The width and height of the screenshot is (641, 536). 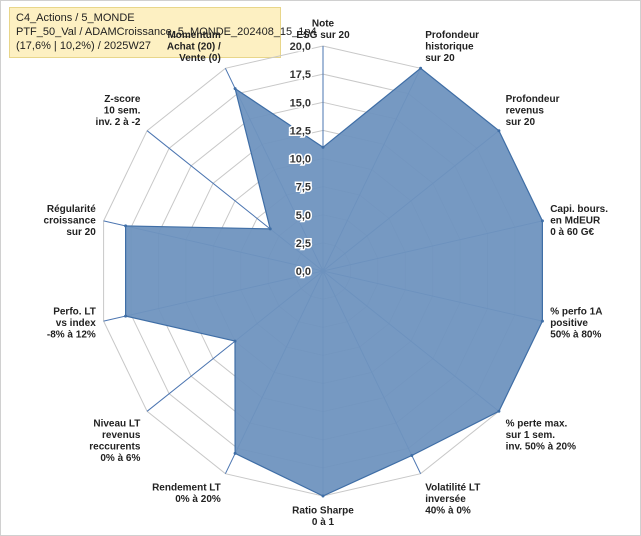 I want to click on axis-label-2-line-2: sur 20, so click(x=521, y=122).